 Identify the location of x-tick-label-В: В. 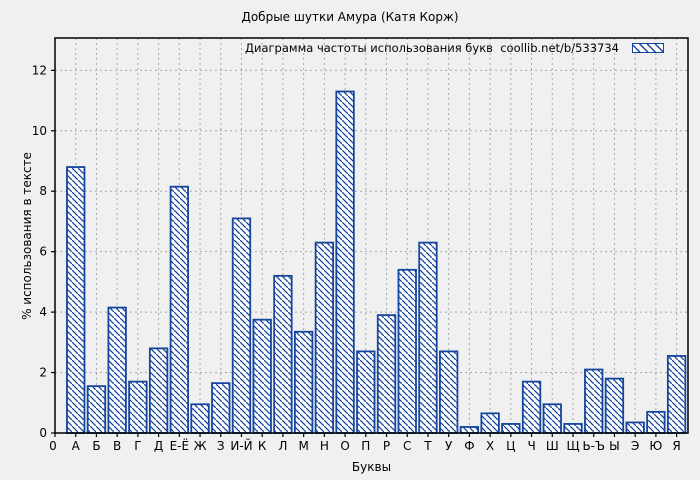
(117, 446).